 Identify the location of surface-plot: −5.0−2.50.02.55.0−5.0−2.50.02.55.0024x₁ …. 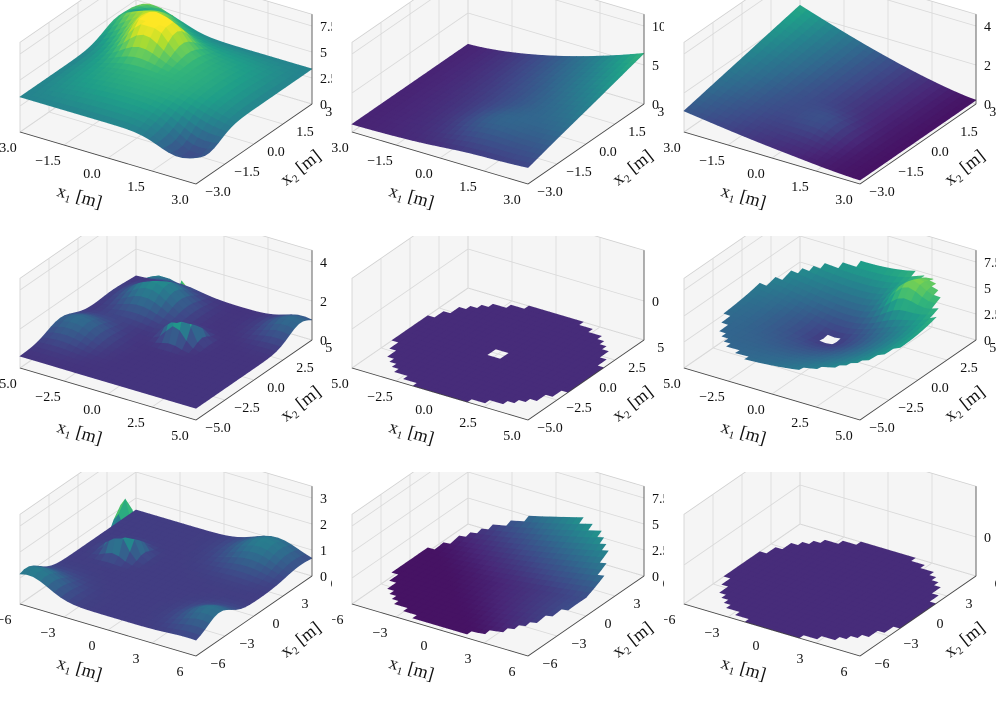
(166, 342).